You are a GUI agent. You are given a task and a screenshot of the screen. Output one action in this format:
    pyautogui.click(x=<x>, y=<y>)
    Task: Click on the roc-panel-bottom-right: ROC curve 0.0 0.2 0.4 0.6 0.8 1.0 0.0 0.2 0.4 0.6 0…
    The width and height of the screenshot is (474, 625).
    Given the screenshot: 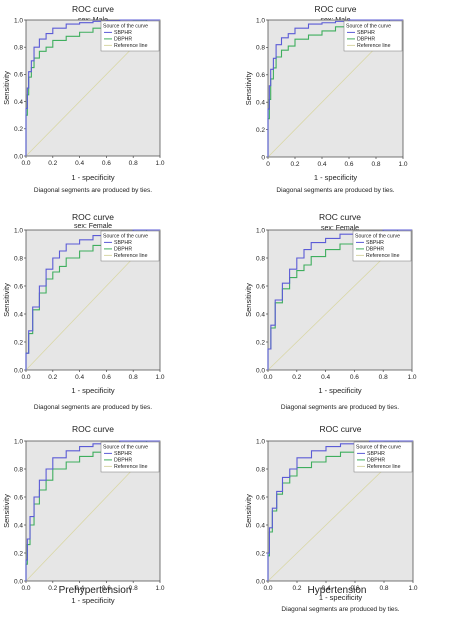 What is the action you would take?
    pyautogui.click(x=331, y=518)
    